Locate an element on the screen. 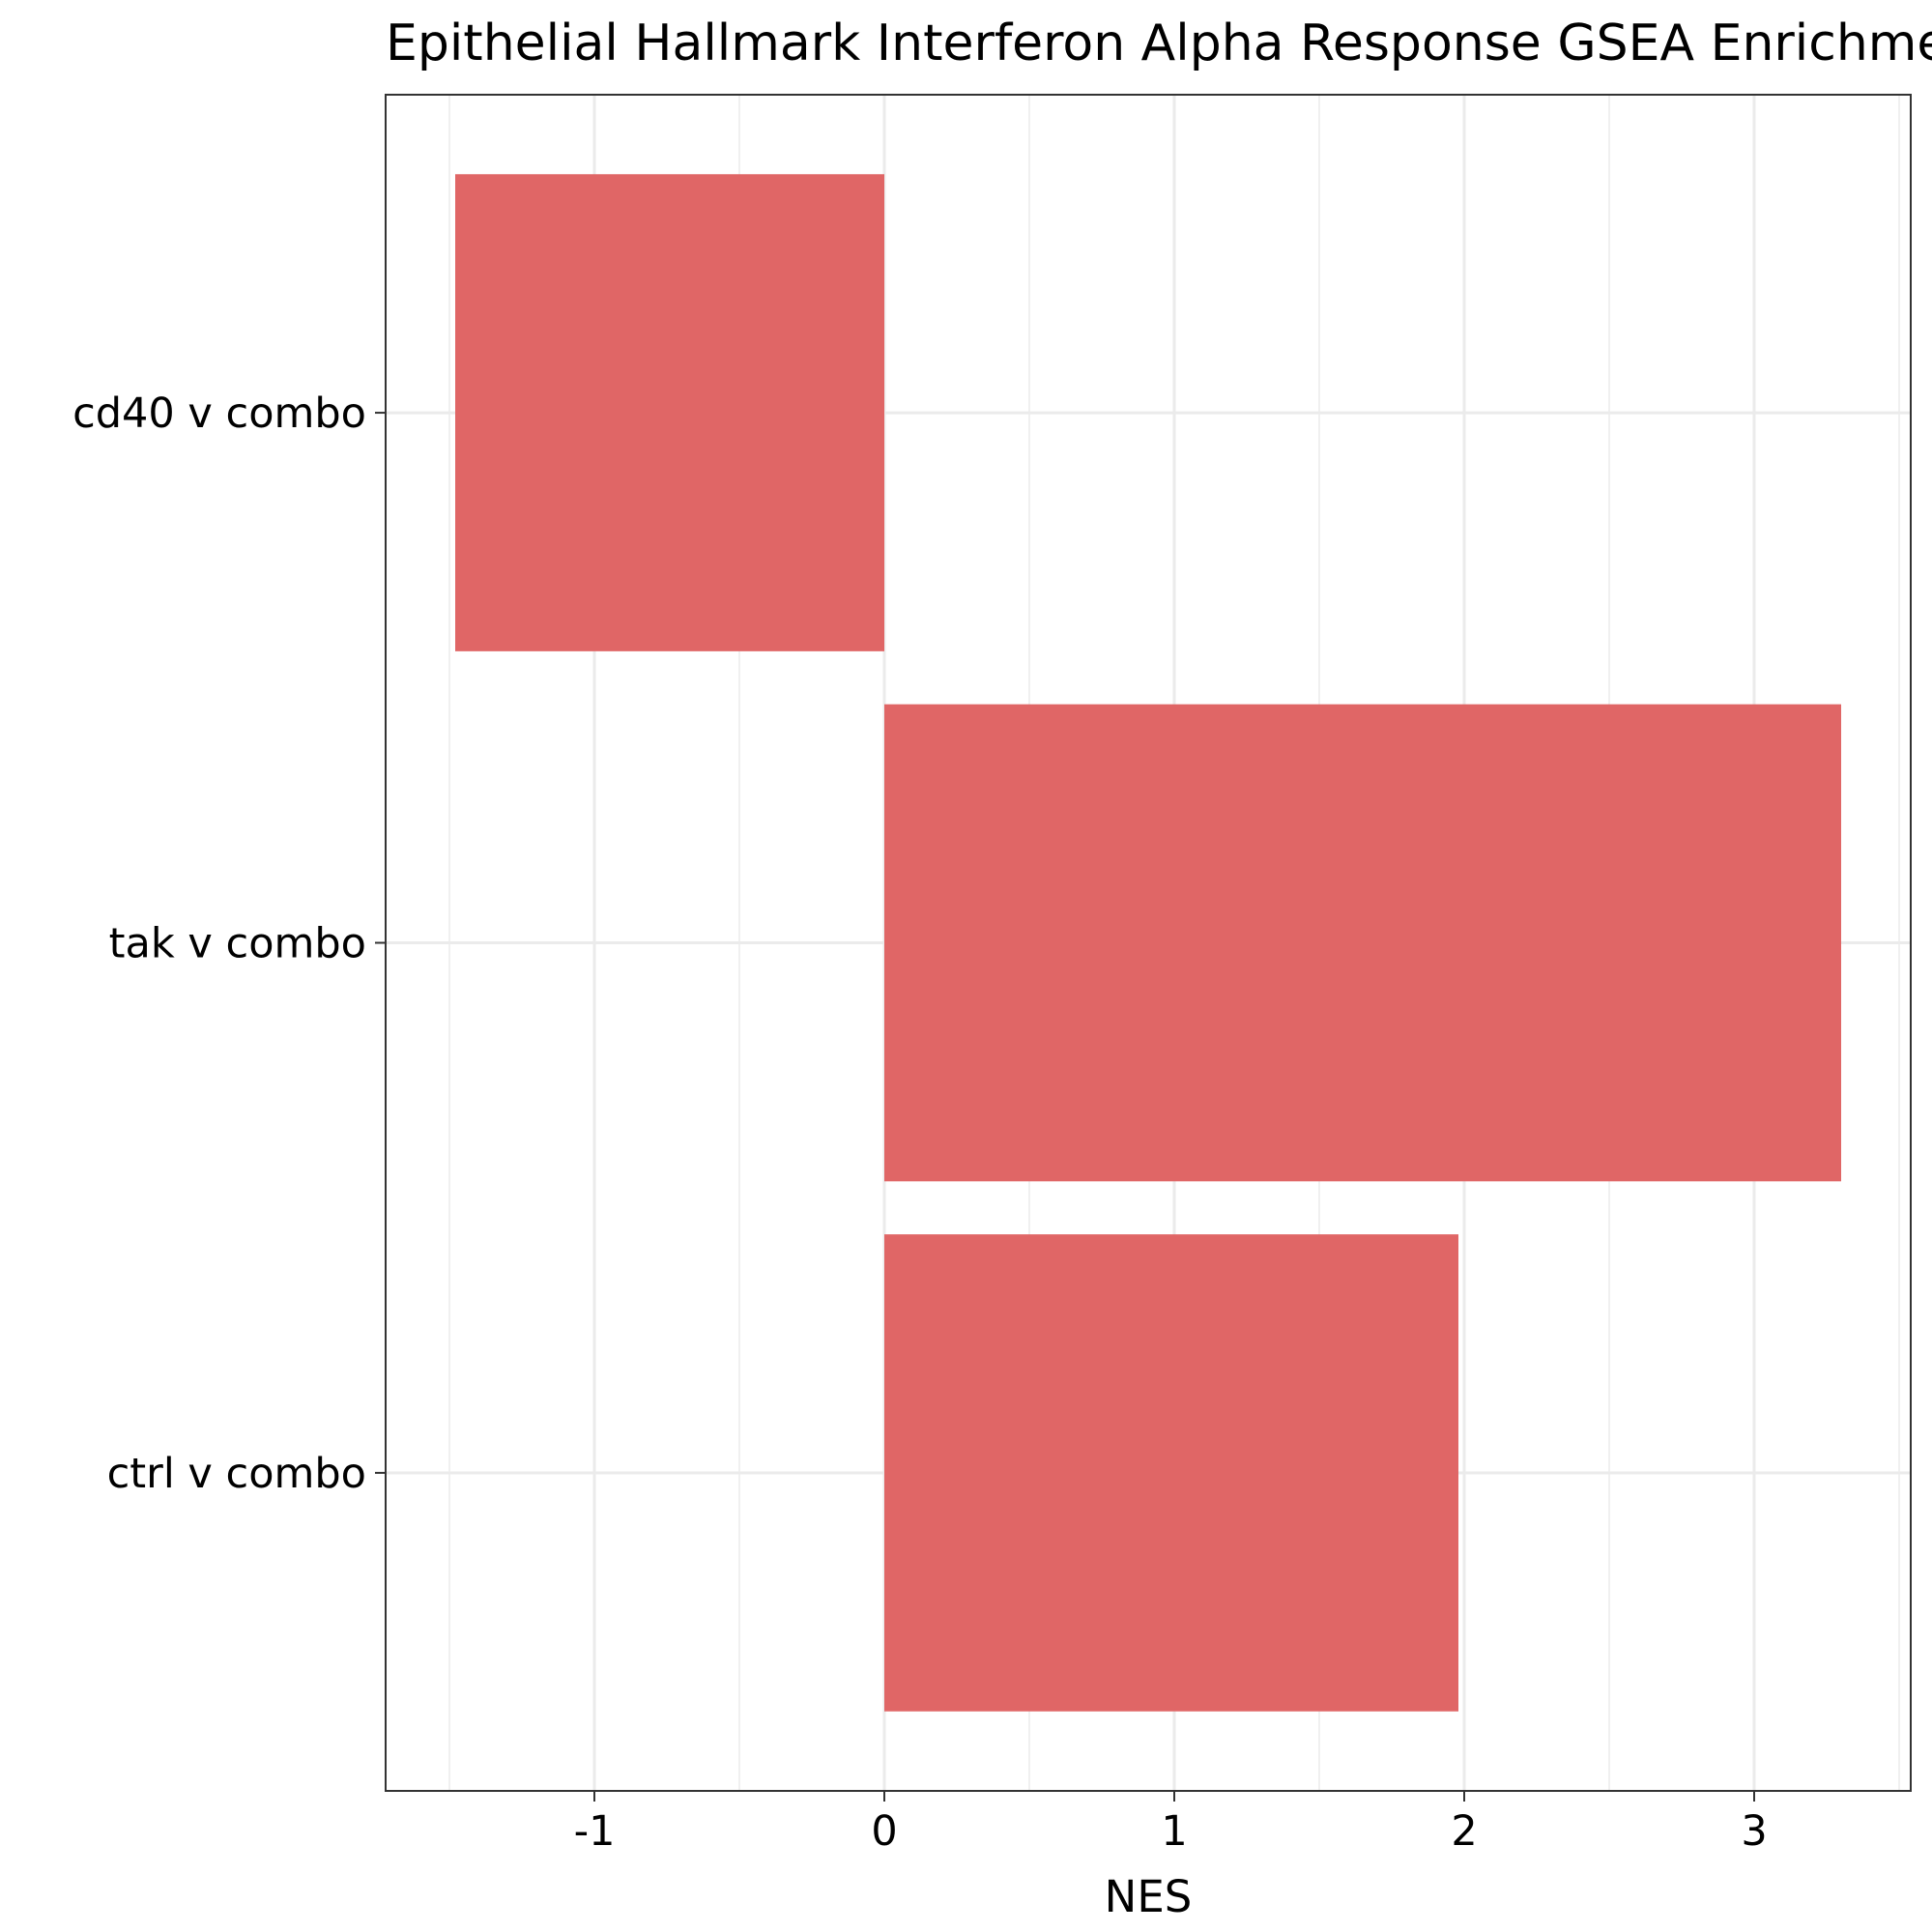 This screenshot has height=1932, width=1932. x-tick-label: 0 is located at coordinates (884, 1831).